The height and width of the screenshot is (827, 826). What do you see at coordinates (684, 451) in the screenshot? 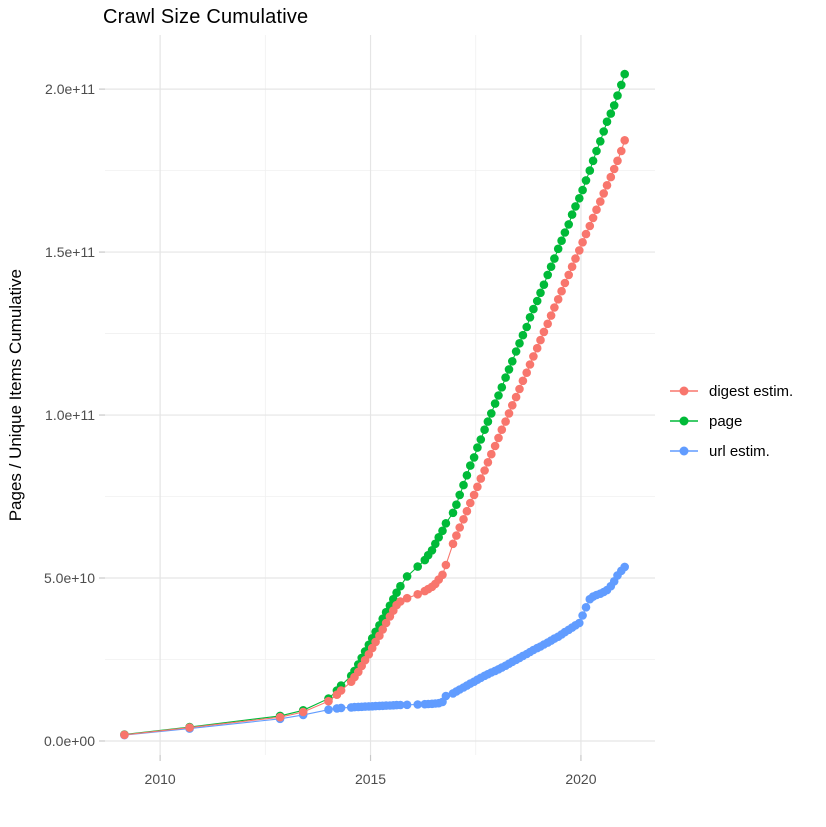
I see `legend-key-icon` at bounding box center [684, 451].